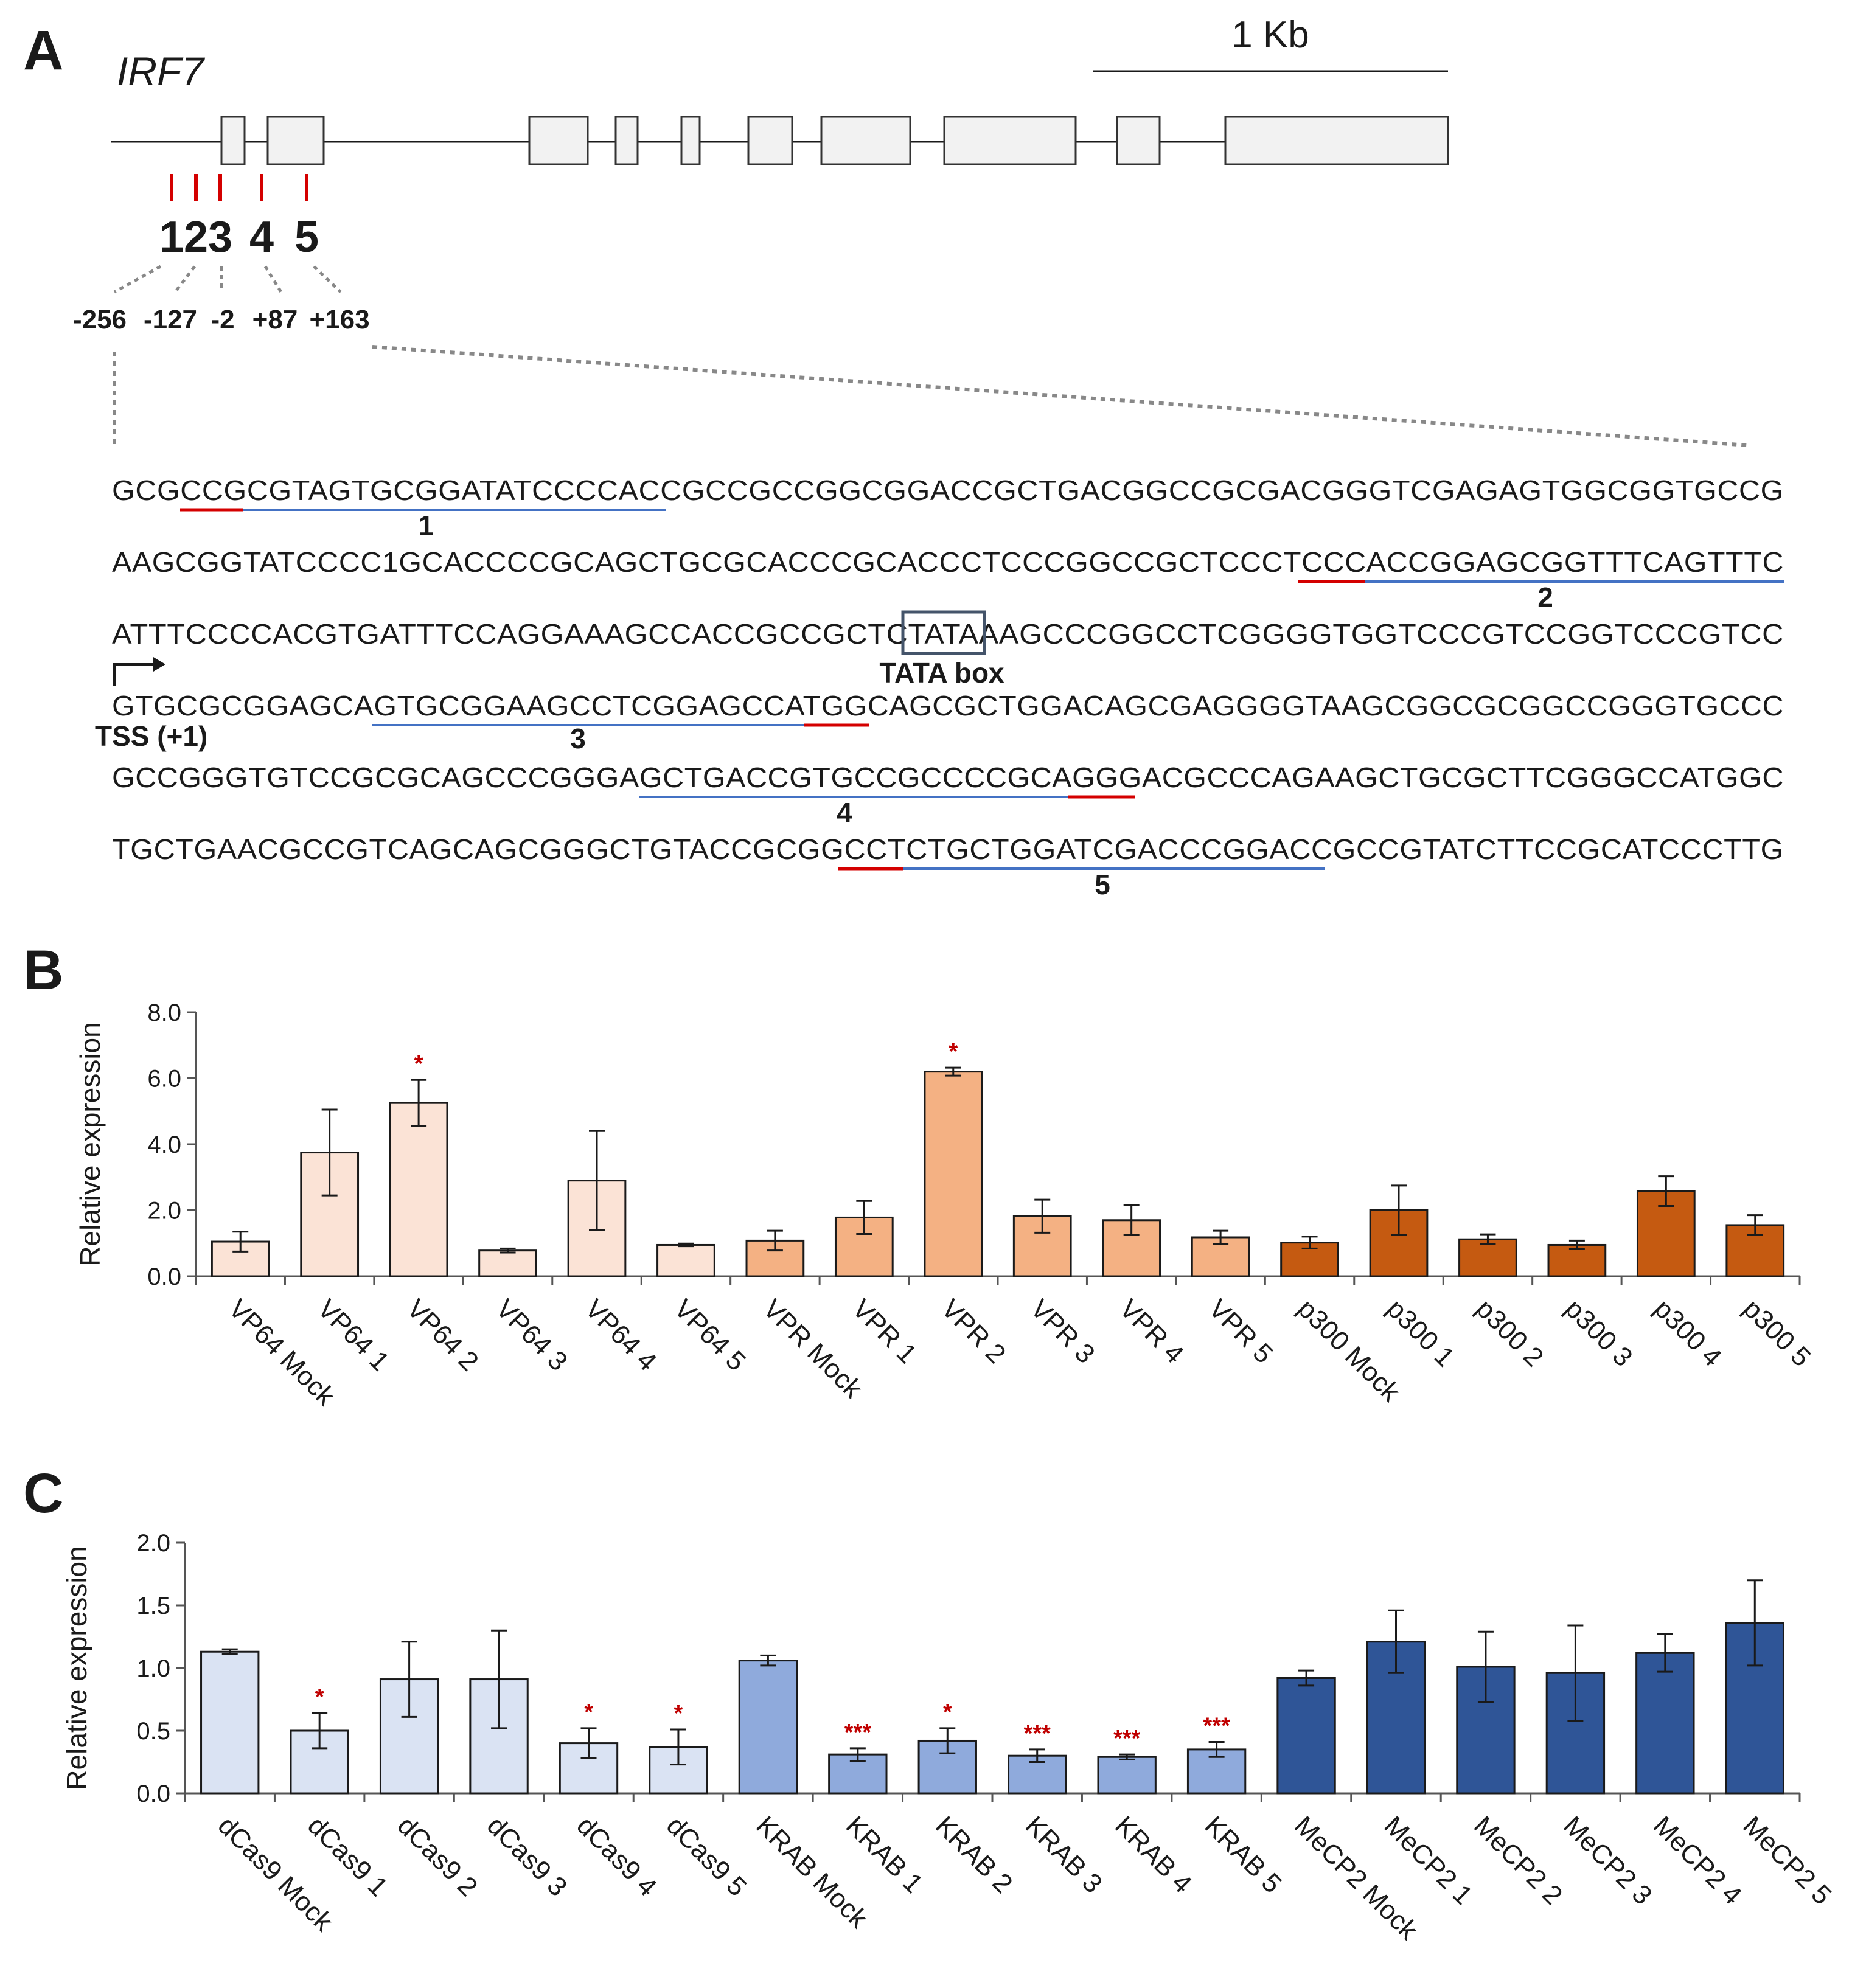 The height and width of the screenshot is (1988, 1852). I want to click on x-tick-label: dCas9 1, so click(348, 1856).